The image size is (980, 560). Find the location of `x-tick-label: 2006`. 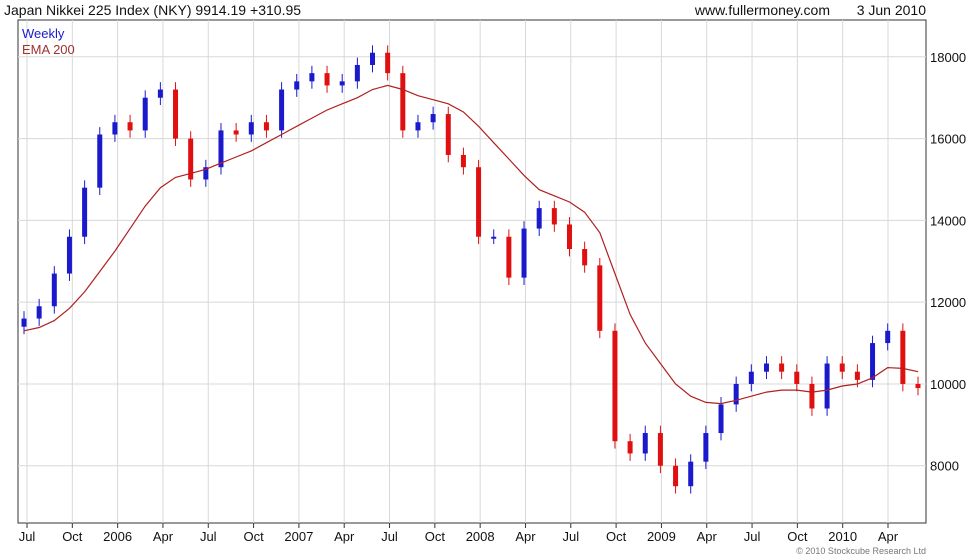

x-tick-label: 2006 is located at coordinates (117, 536).